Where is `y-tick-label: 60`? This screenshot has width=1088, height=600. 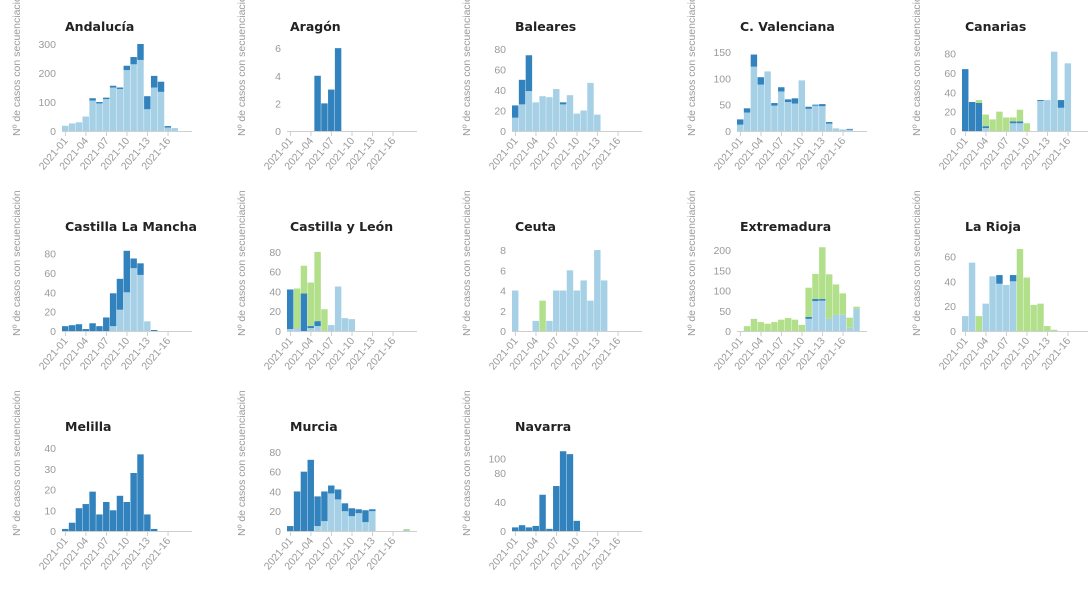 y-tick-label: 60 is located at coordinates (275, 473).